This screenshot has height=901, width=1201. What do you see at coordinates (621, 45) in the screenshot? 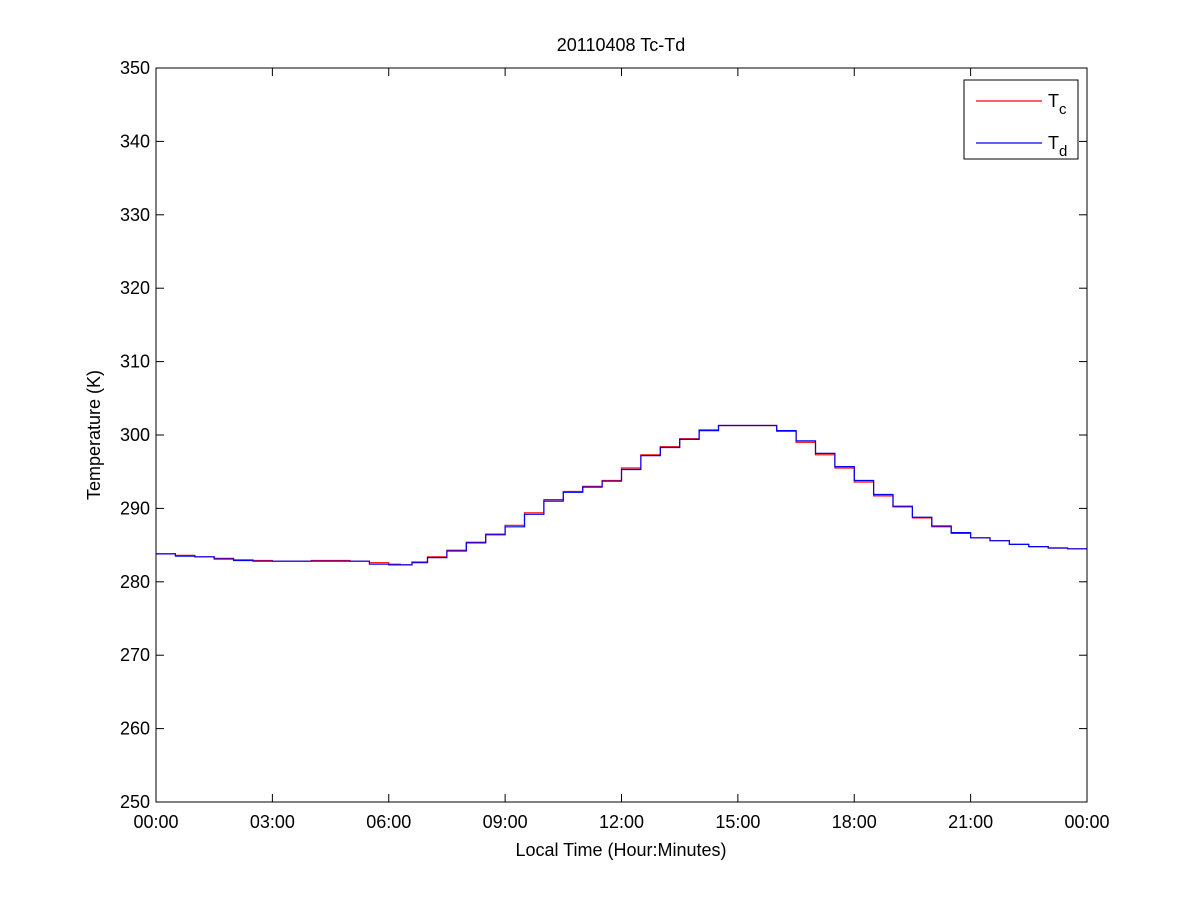
I see `chart-title: 20110408 Tc-Td` at bounding box center [621, 45].